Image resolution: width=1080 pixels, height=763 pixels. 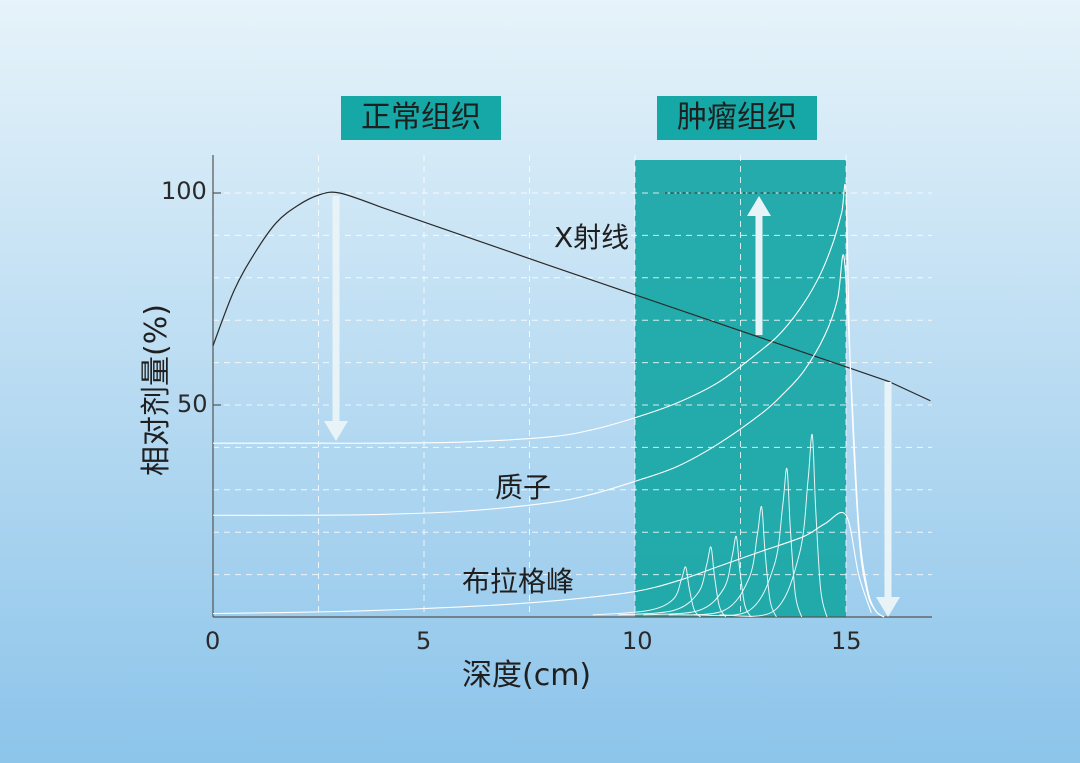 I want to click on proton-annotation: 质子, so click(x=523, y=487).